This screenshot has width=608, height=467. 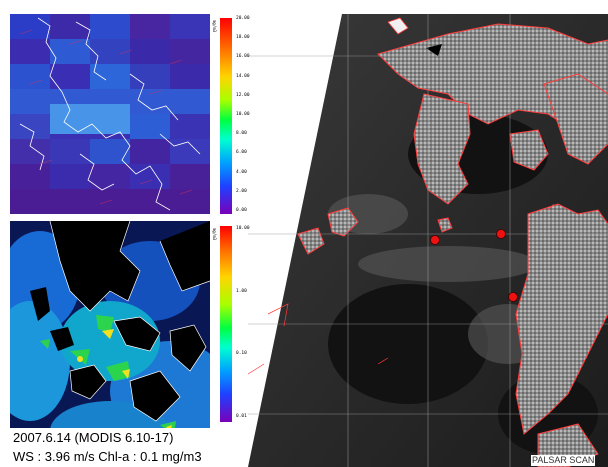 What do you see at coordinates (243, 228) in the screenshot?
I see `colorbar-bottom-tick-label: 10.00` at bounding box center [243, 228].